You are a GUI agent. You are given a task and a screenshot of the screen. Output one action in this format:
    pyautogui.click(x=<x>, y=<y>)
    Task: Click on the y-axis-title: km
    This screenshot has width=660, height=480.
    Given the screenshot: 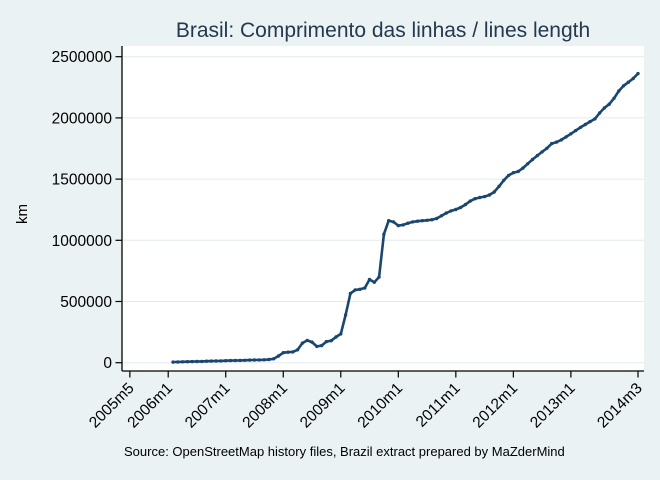 What is the action you would take?
    pyautogui.click(x=22, y=214)
    